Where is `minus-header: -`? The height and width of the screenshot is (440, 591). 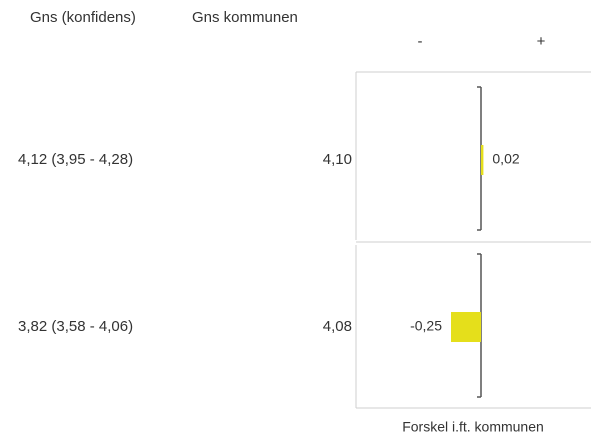 minus-header: - is located at coordinates (420, 41).